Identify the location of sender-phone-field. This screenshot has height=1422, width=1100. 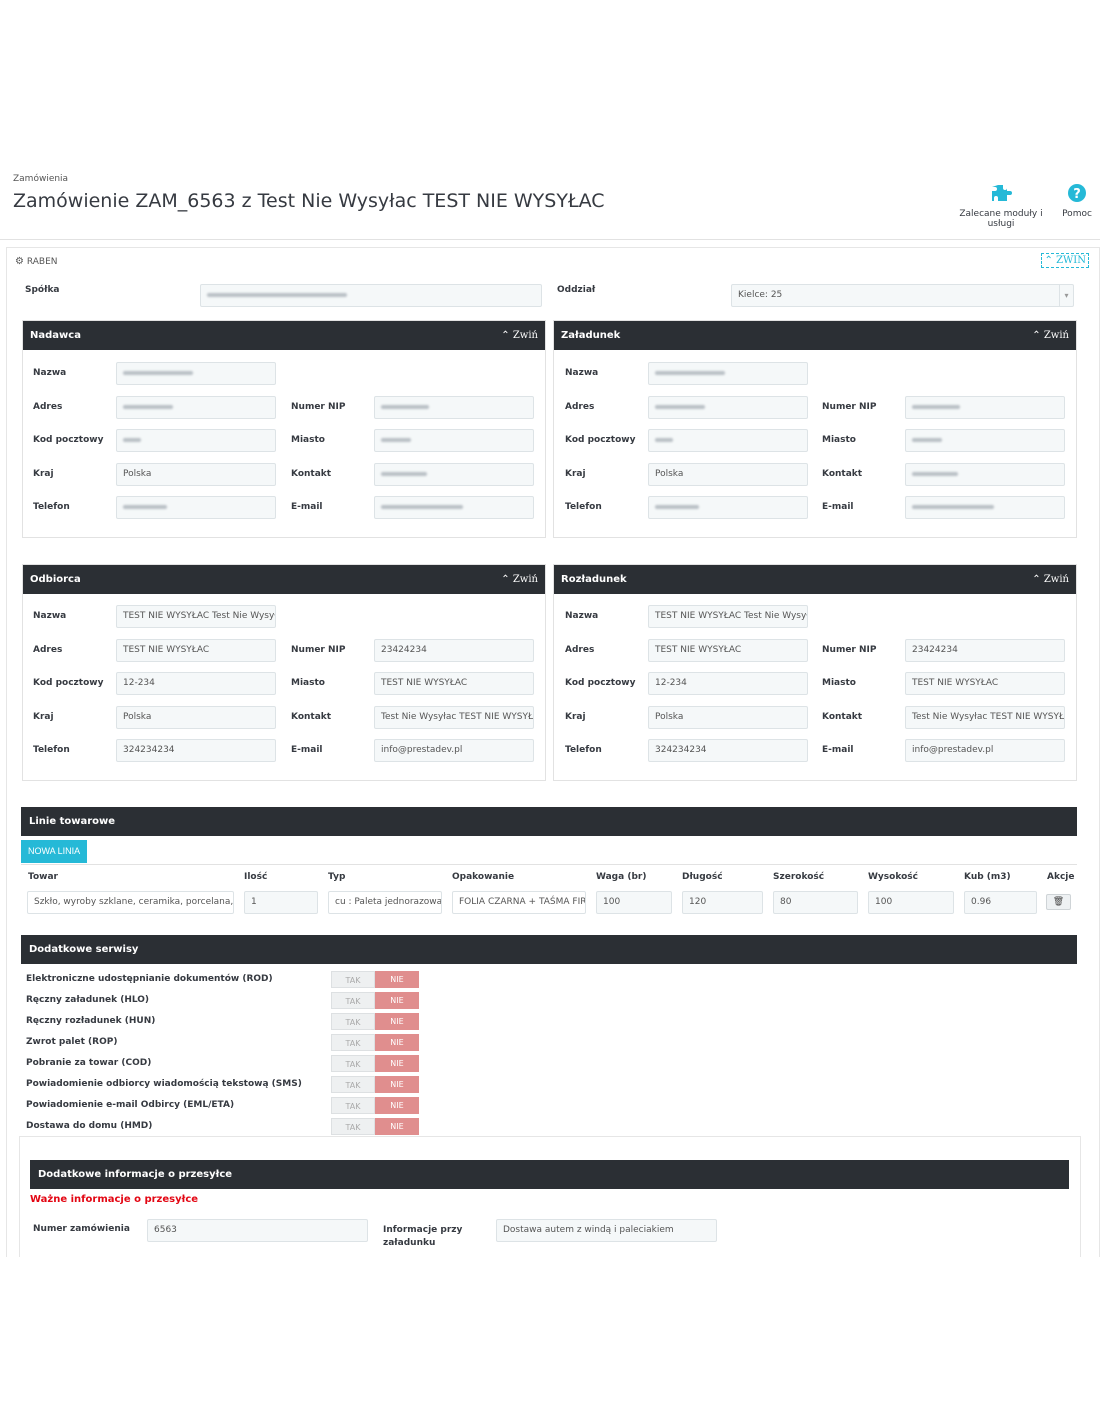
(196, 507).